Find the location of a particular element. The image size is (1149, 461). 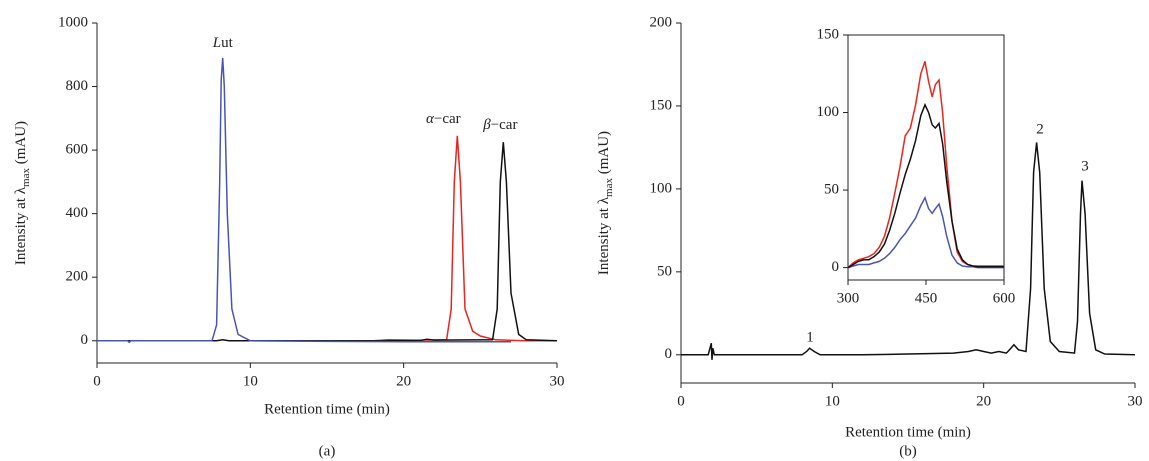

y-tick-label: 600 is located at coordinates (77, 150).